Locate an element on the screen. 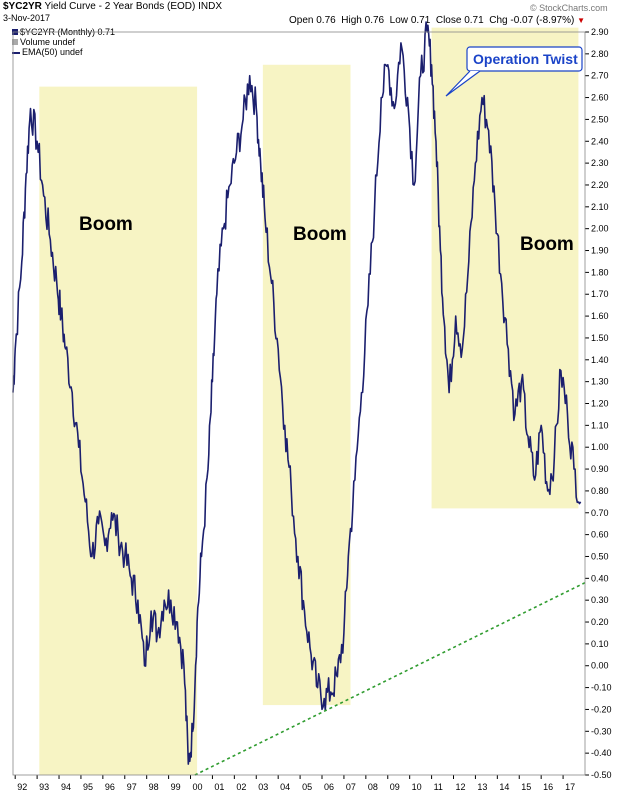 The width and height of the screenshot is (622, 800). y-tick-label: 0.00 is located at coordinates (600, 666).